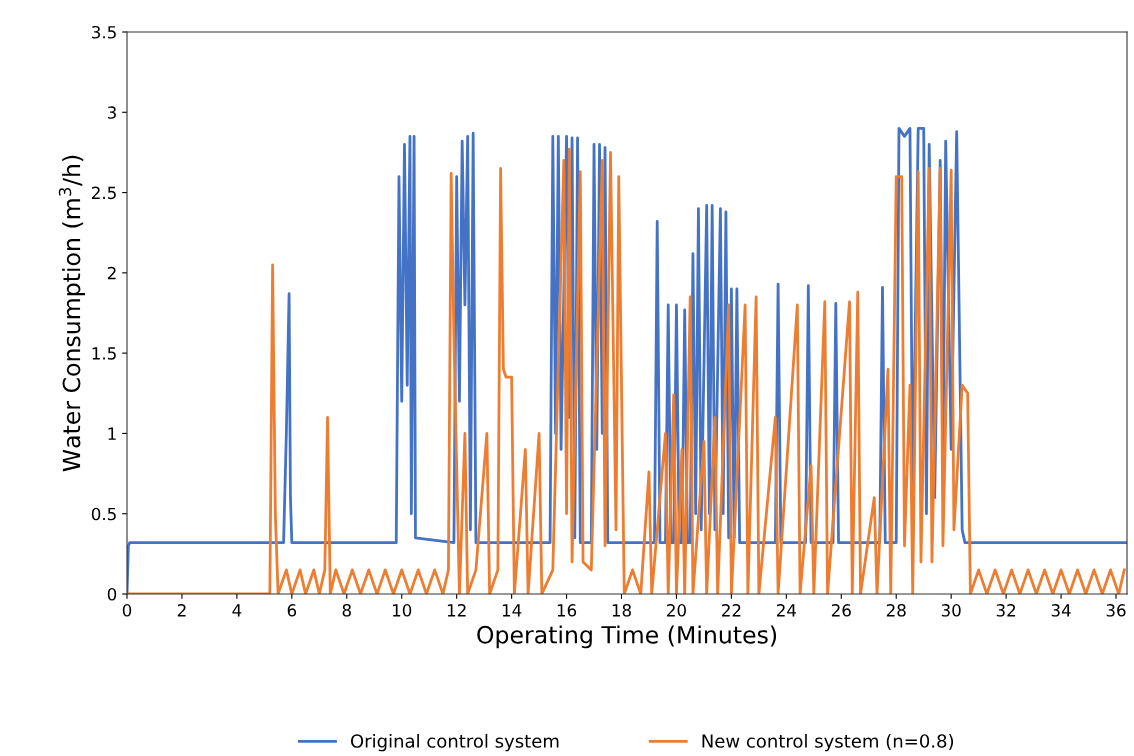 This screenshot has width=1134, height=756. What do you see at coordinates (104, 353) in the screenshot?
I see `y-tick-label: 1.5` at bounding box center [104, 353].